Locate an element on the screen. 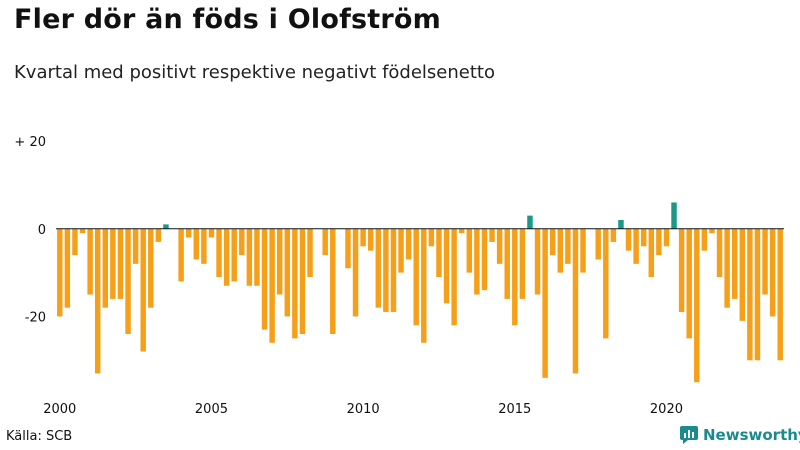 The image size is (800, 450). x-tick-label: 2010 is located at coordinates (363, 409).